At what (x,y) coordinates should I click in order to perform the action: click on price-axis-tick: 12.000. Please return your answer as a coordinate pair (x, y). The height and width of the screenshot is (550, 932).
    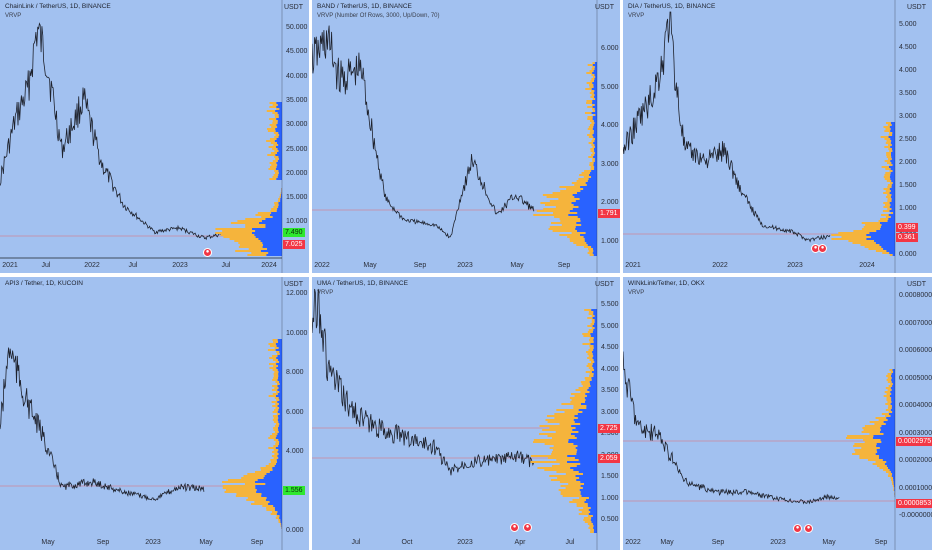
    Looking at the image, I should click on (297, 293).